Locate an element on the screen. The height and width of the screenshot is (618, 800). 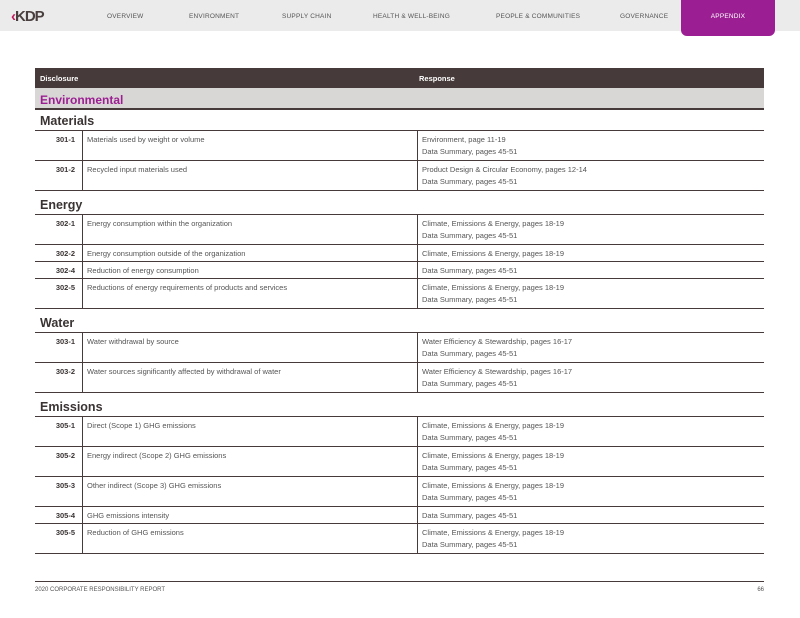
disclosure-description: Reduction of GHG emissions is located at coordinates (250, 538).